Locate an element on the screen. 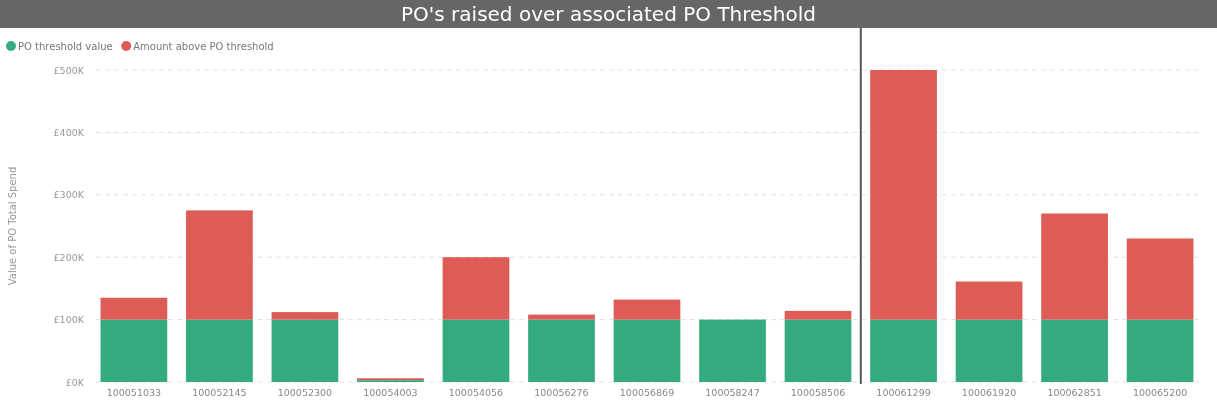  x-tick-label: 100056869 is located at coordinates (647, 392).